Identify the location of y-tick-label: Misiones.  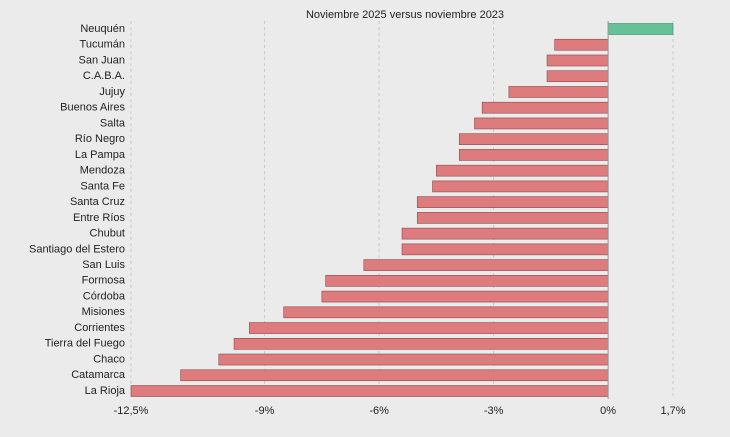
(104, 312).